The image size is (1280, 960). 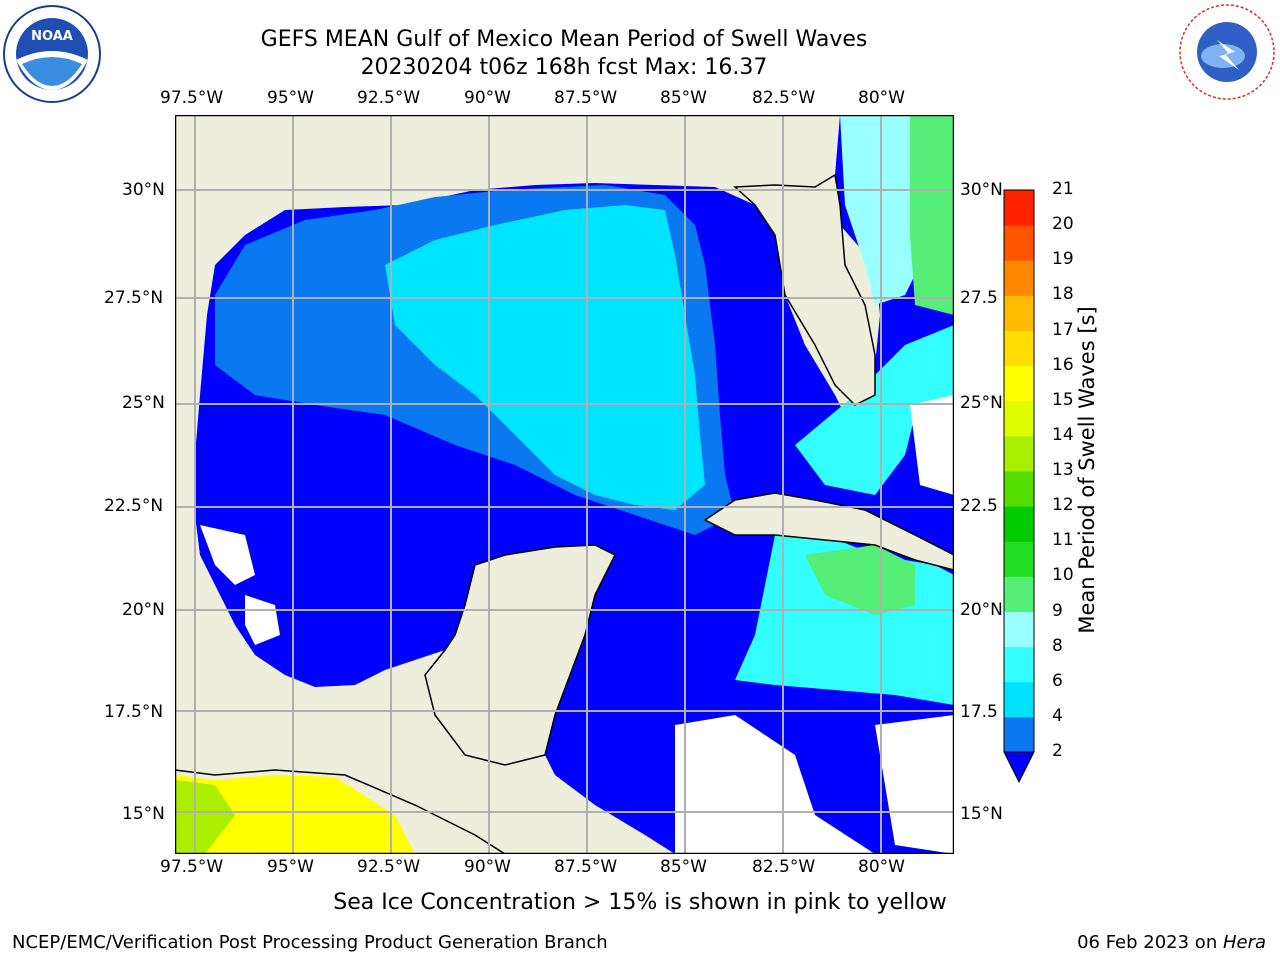 I want to click on pacific-green-edge, so click(x=205, y=817).